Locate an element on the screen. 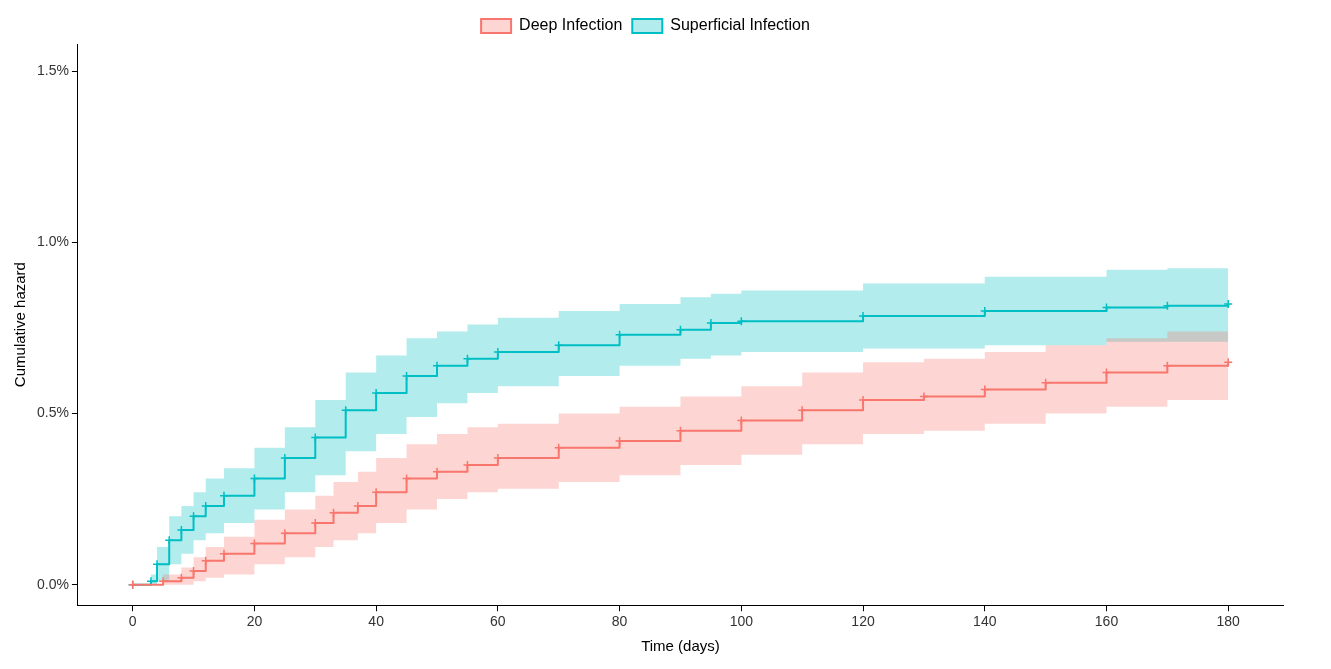 This screenshot has height=669, width=1331. y-tick-label: 0.0% is located at coordinates (52, 583).